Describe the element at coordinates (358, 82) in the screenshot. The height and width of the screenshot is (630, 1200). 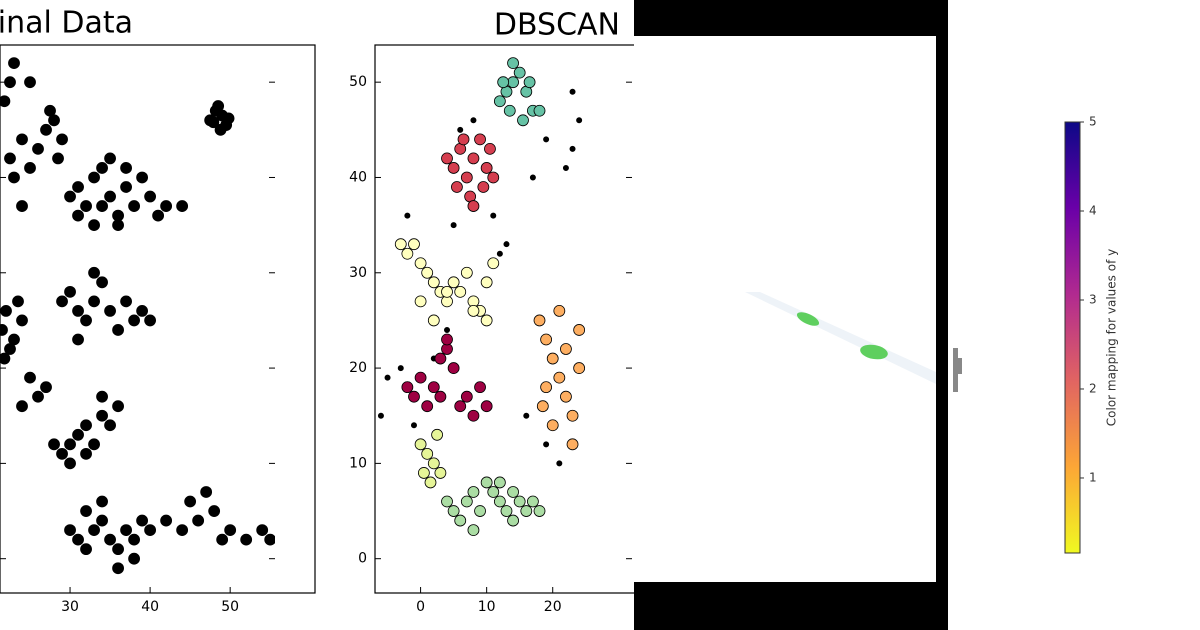
I see `y-tick-label: 50` at that location.